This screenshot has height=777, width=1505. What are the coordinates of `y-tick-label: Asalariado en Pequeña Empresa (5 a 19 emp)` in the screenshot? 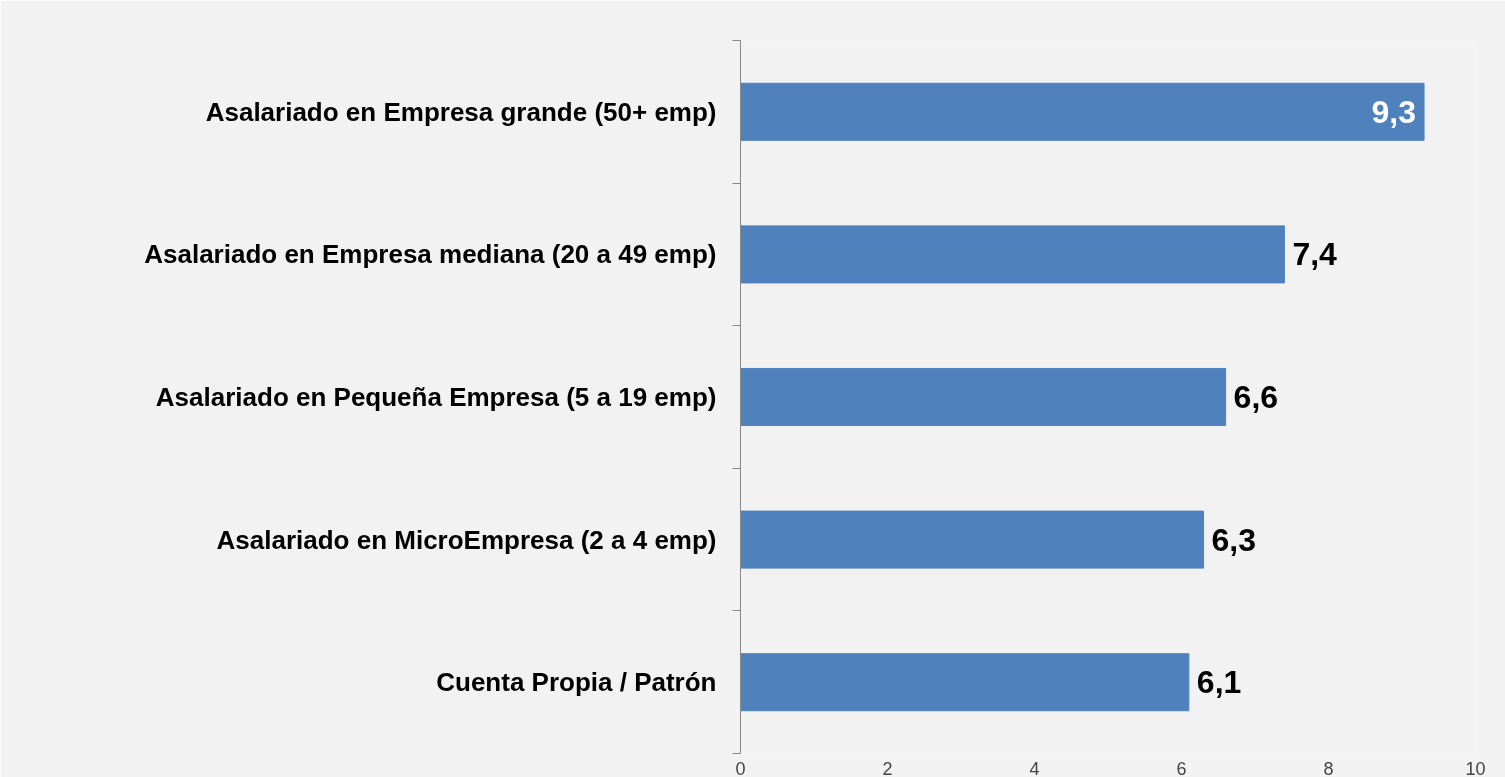 It's located at (436, 397).